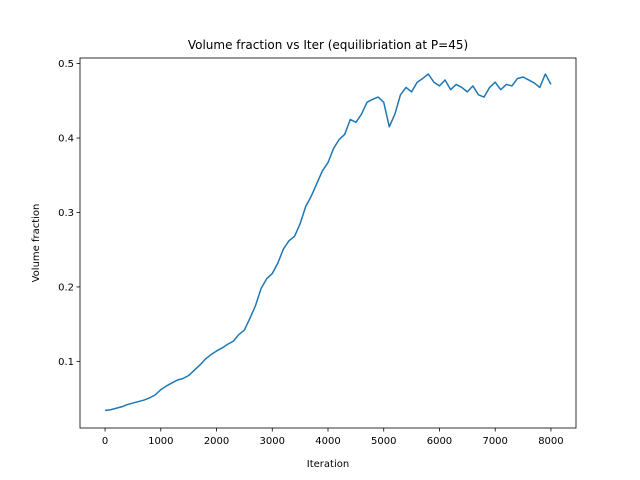  Describe the element at coordinates (66, 362) in the screenshot. I see `y-tick-label: 0.1` at that location.